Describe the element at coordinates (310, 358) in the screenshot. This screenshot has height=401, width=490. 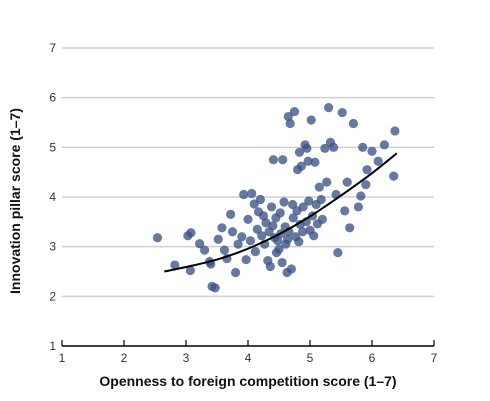
I see `x-tick-label: 5` at that location.